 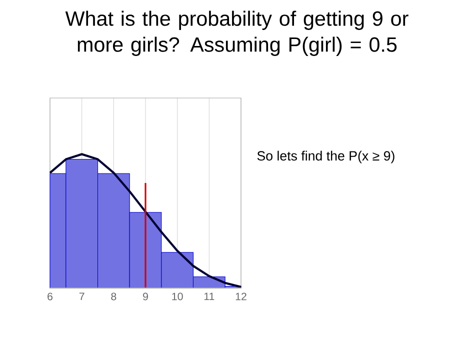 What do you see at coordinates (50, 296) in the screenshot?
I see `x-tick-label: 6` at bounding box center [50, 296].